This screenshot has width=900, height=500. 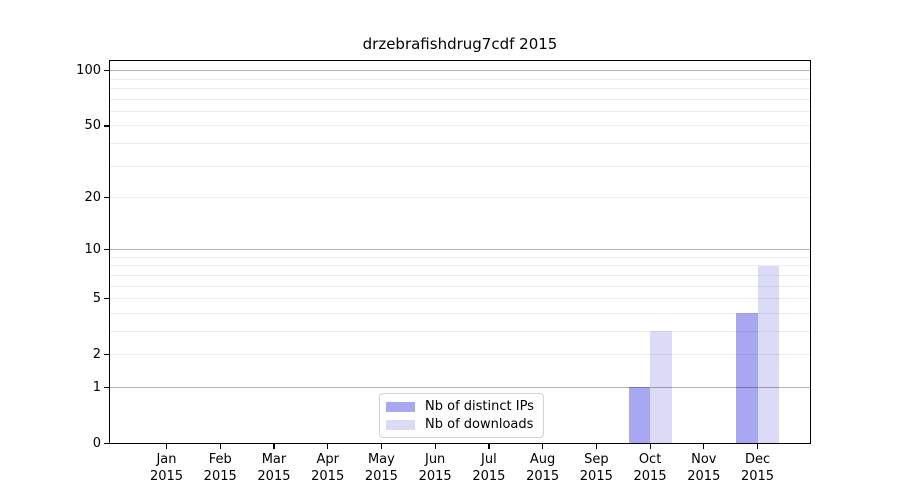 What do you see at coordinates (661, 387) in the screenshot?
I see `bar-downloads-oct` at bounding box center [661, 387].